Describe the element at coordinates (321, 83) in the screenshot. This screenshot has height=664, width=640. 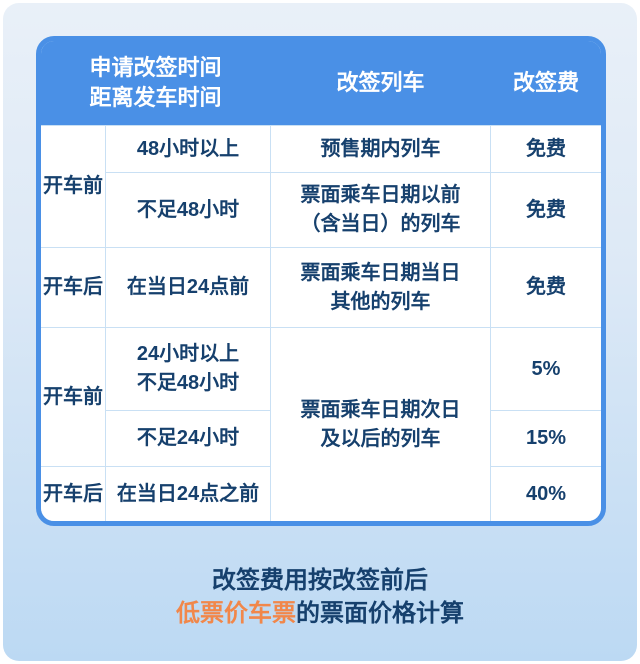
I see `table-header-row: 申请改签时间 距离发车时间 改签列车 改签费` at that location.